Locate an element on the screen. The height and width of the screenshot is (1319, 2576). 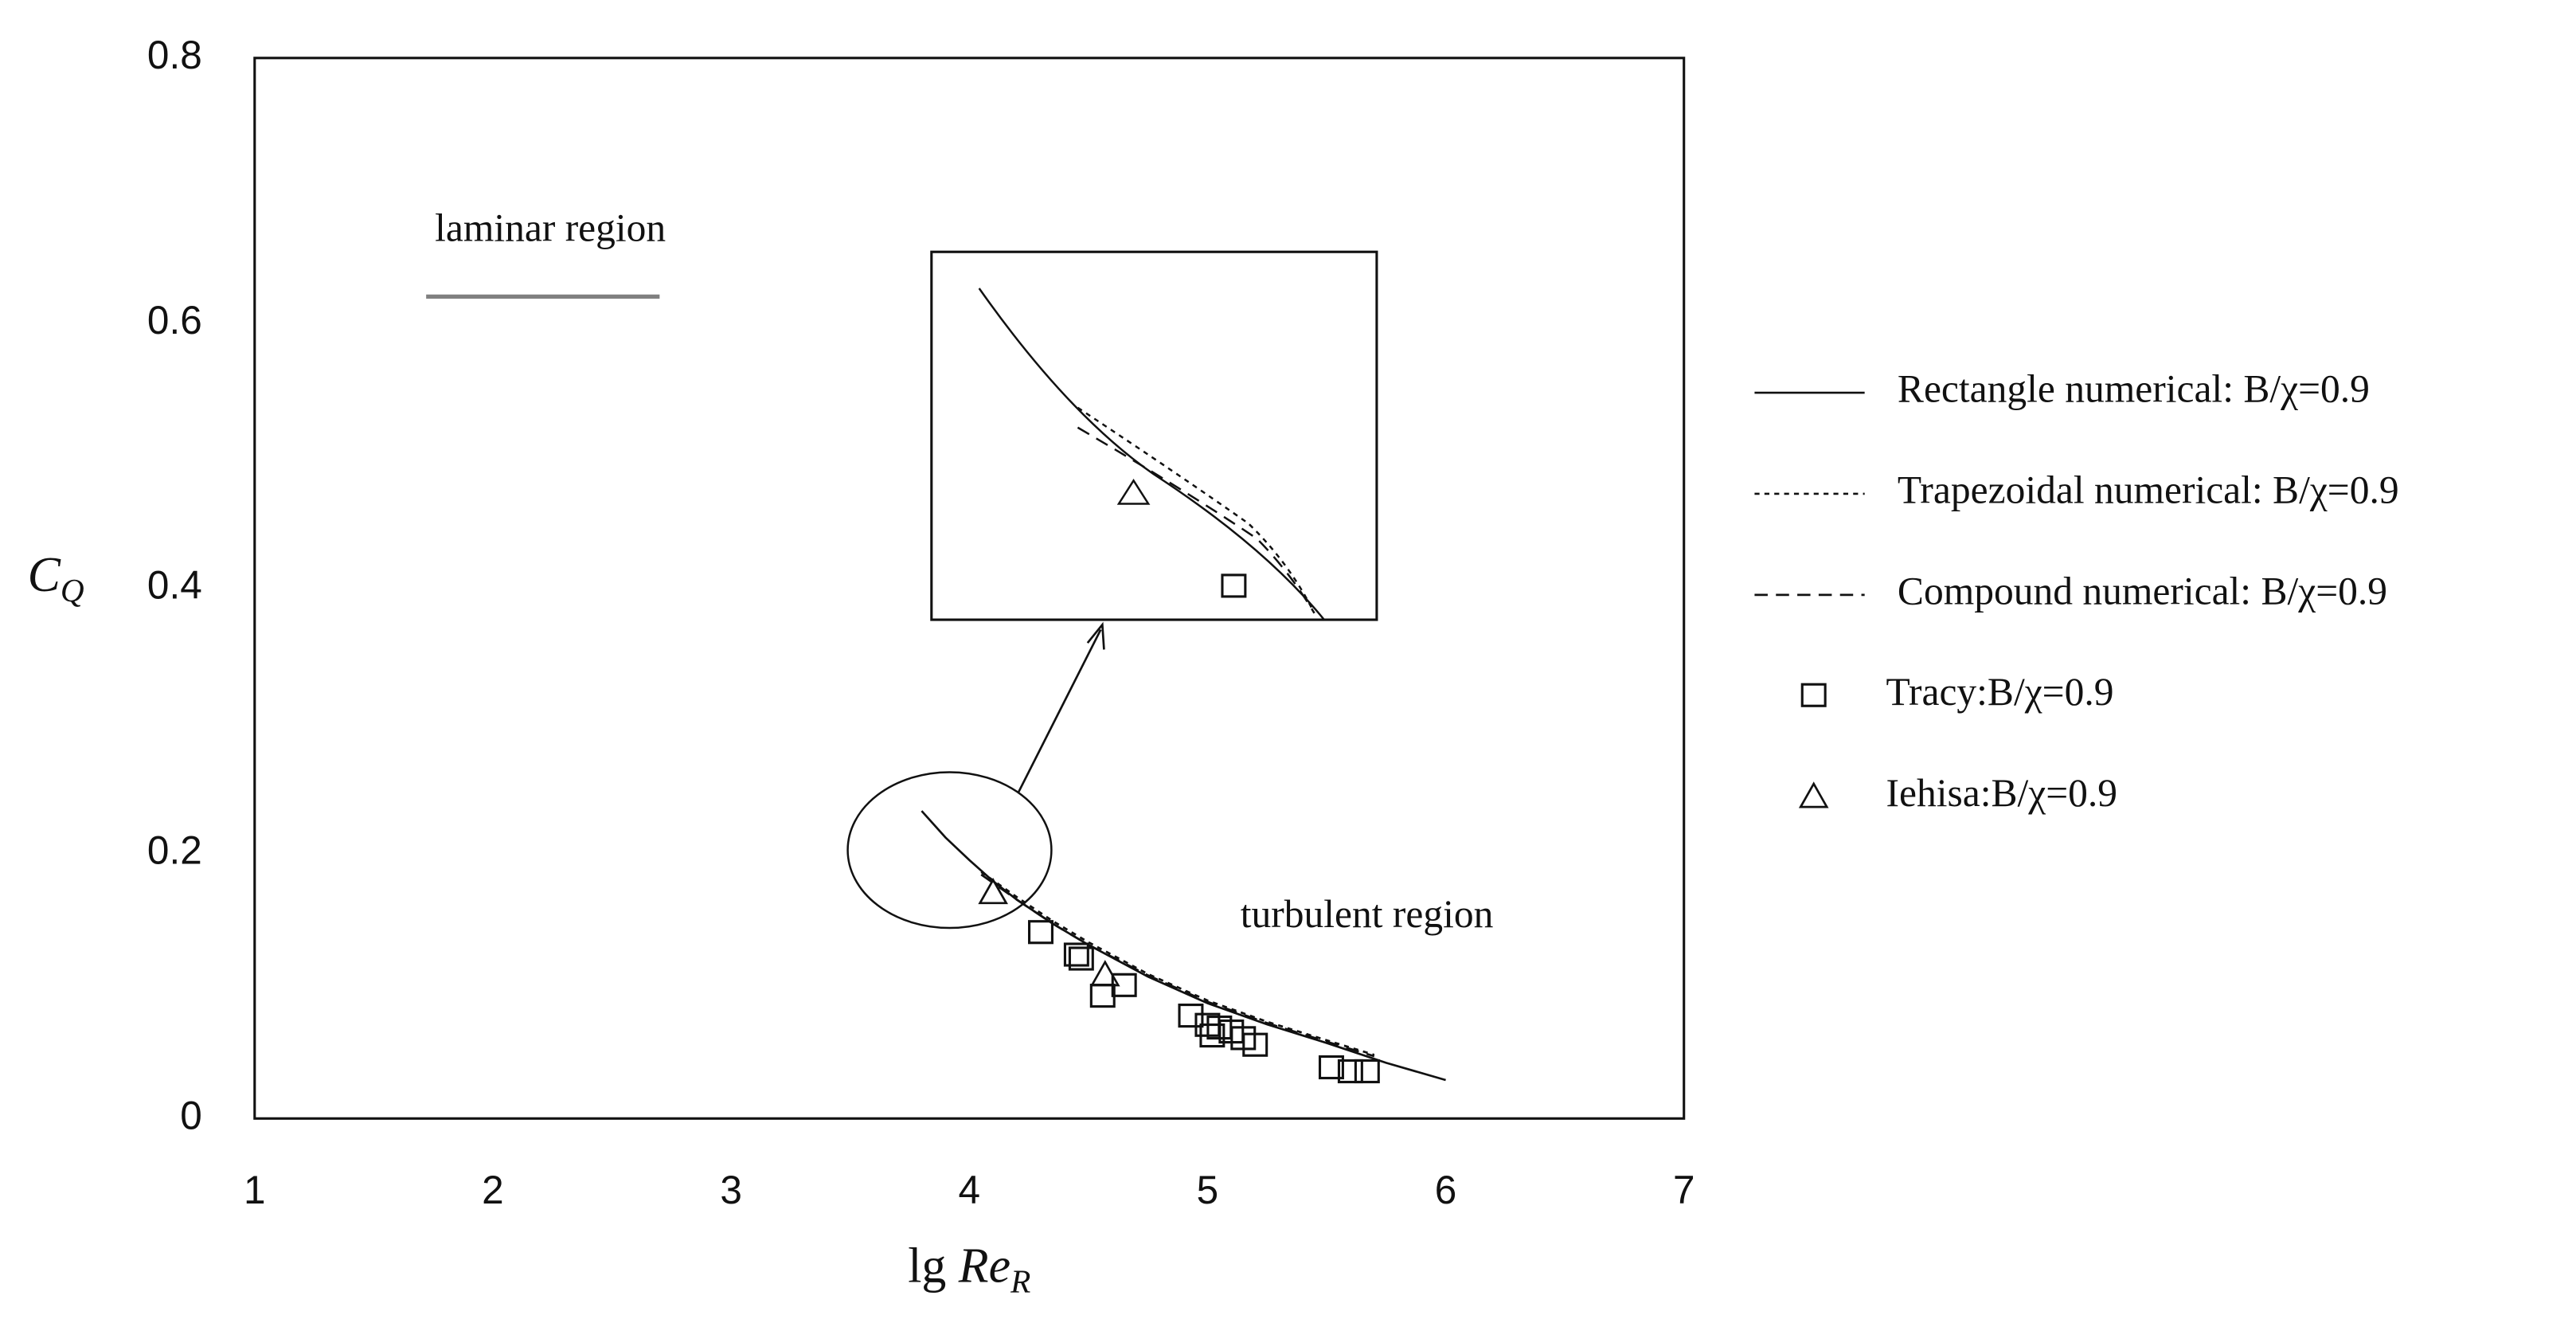
annotation: laminar region is located at coordinates (551, 228).